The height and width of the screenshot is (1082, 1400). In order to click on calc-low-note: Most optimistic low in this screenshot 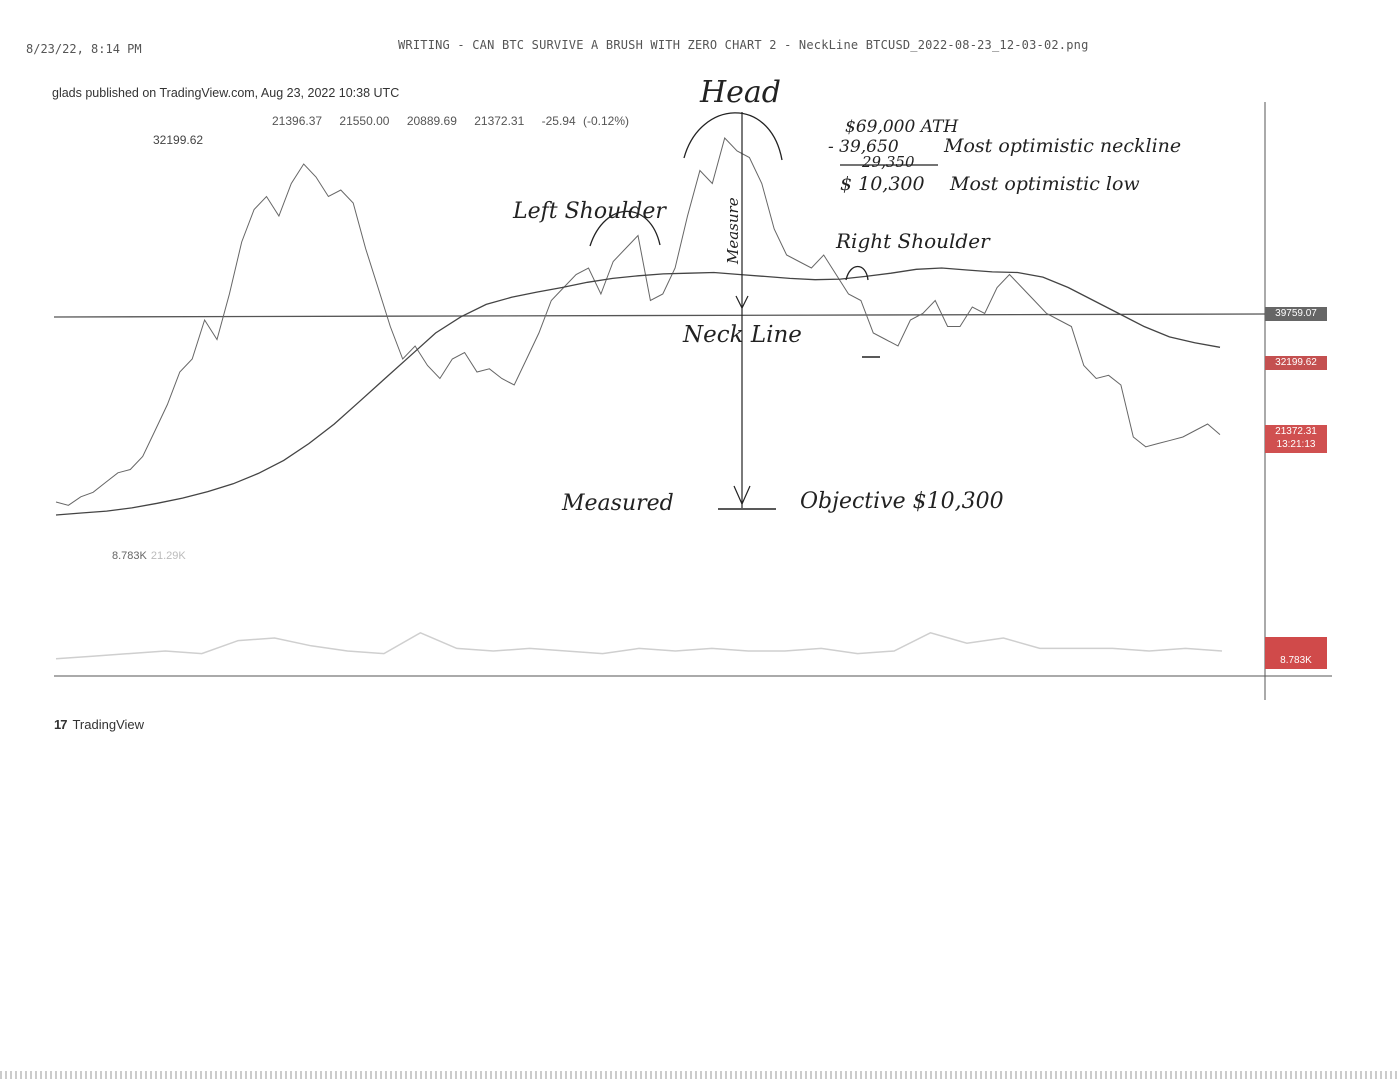, I will do `click(1044, 184)`.